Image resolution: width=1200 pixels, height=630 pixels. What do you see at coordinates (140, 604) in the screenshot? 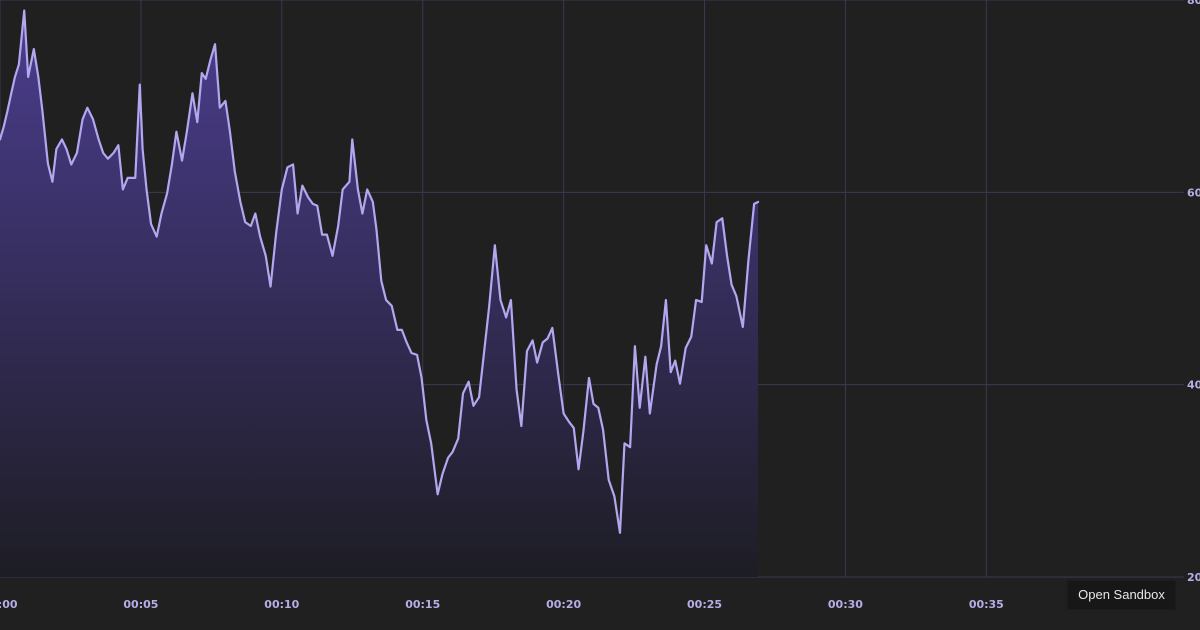
I see `x-tick-label: 00:05` at bounding box center [140, 604].